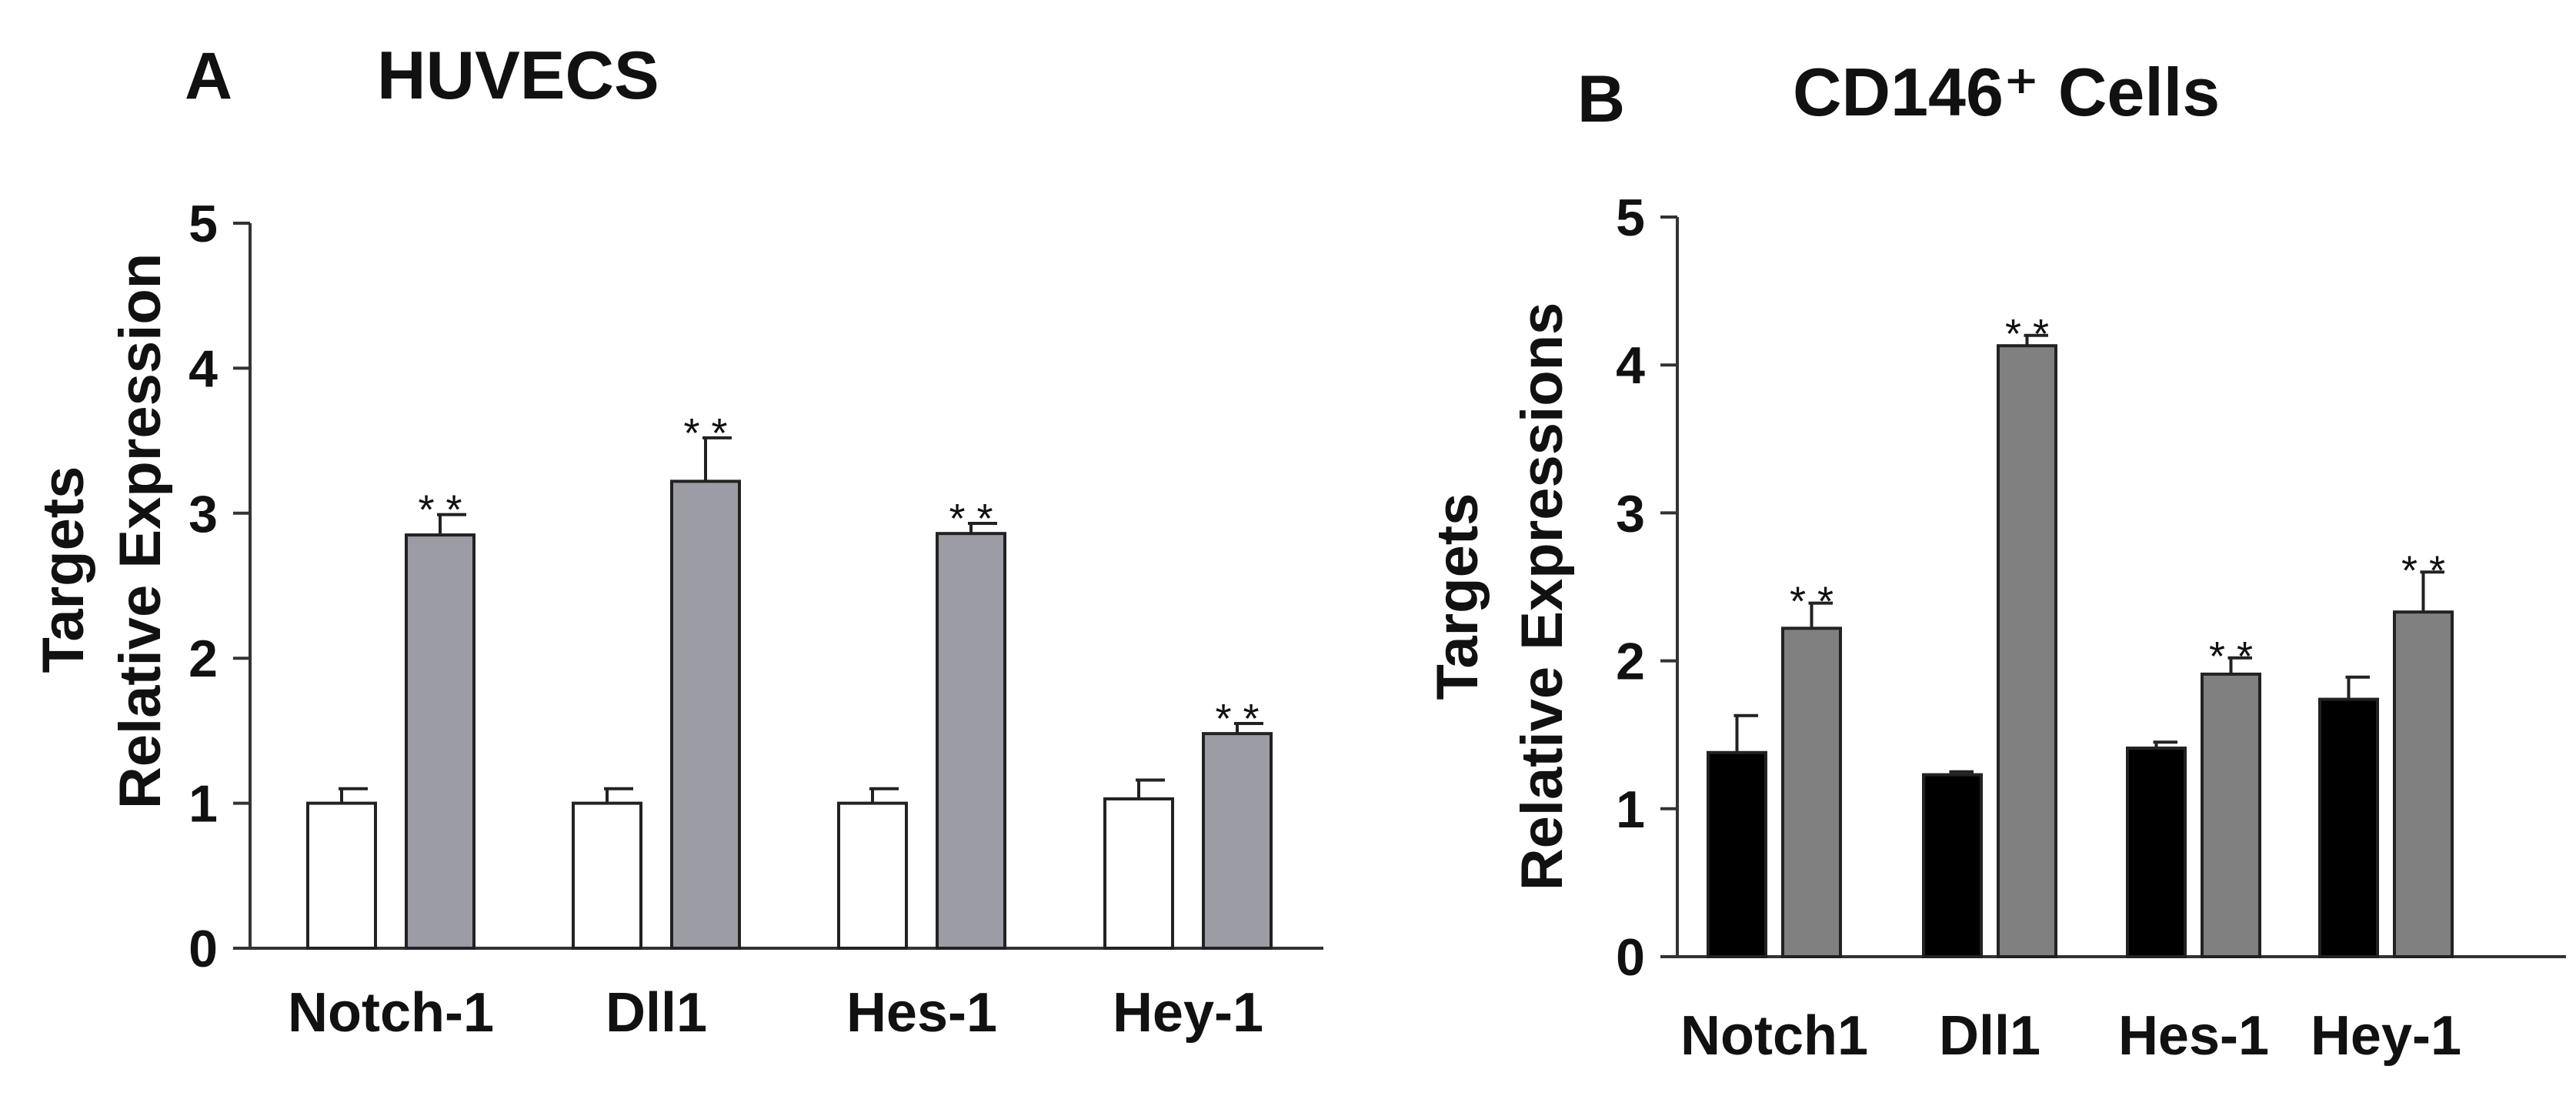 This screenshot has height=1096, width=2576. What do you see at coordinates (1188, 1013) in the screenshot?
I see `panel-a-category-label: Hey-1` at bounding box center [1188, 1013].